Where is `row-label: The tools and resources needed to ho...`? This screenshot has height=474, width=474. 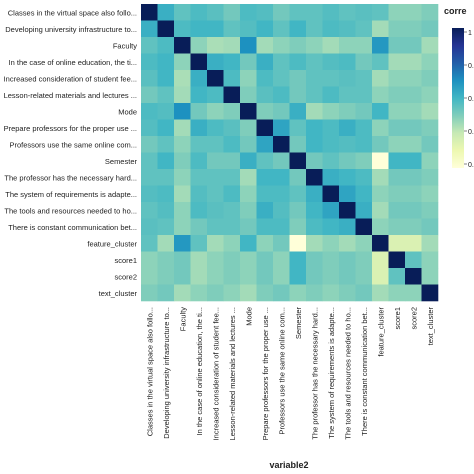 row-label: The tools and resources needed to ho... is located at coordinates (70, 210).